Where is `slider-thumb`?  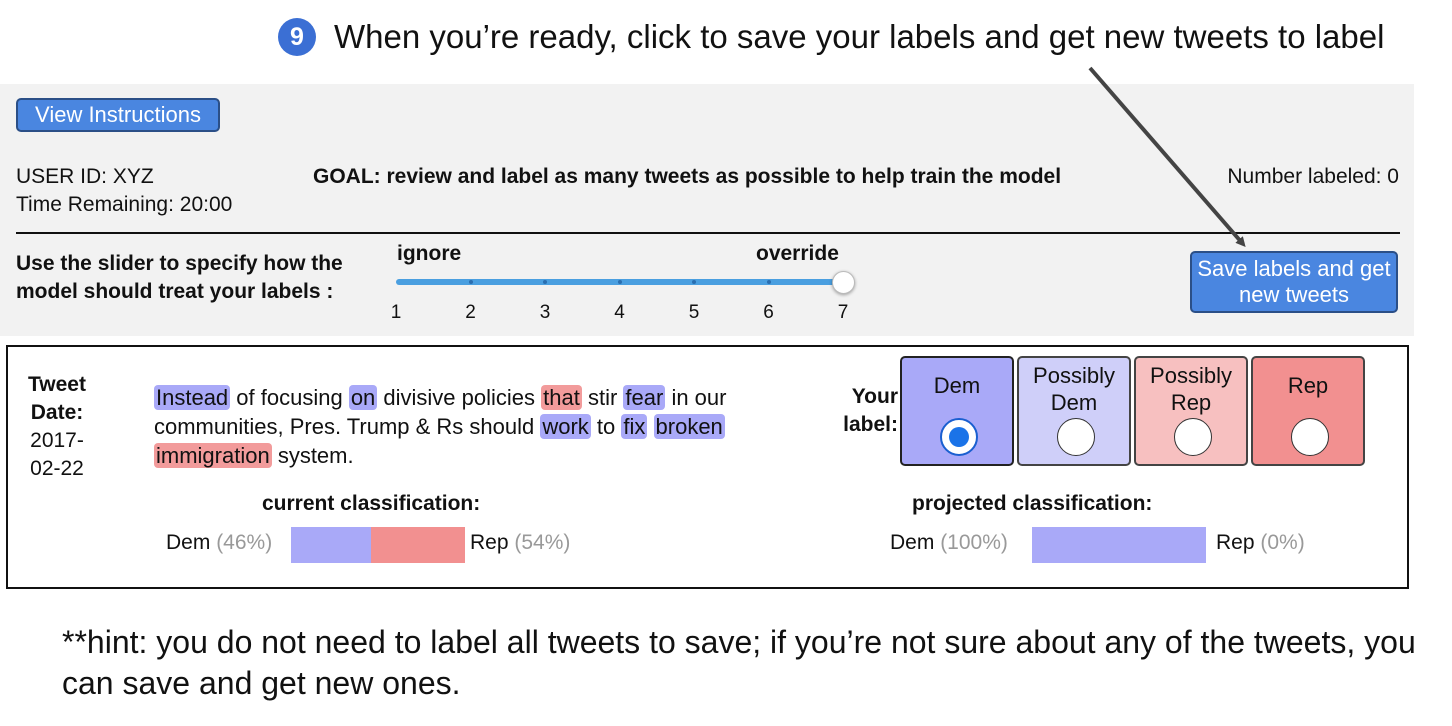
slider-thumb is located at coordinates (843, 282).